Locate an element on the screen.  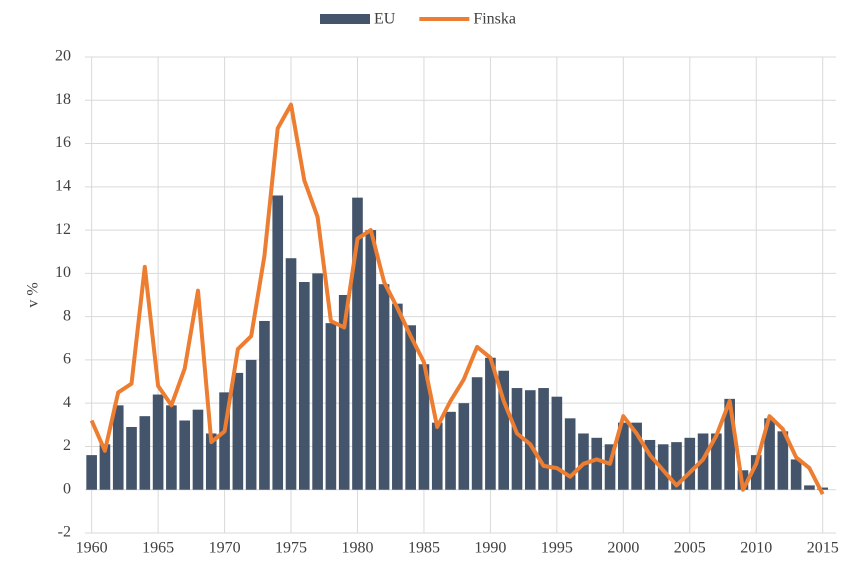
y-tick-label: 0 is located at coordinates (67, 488).